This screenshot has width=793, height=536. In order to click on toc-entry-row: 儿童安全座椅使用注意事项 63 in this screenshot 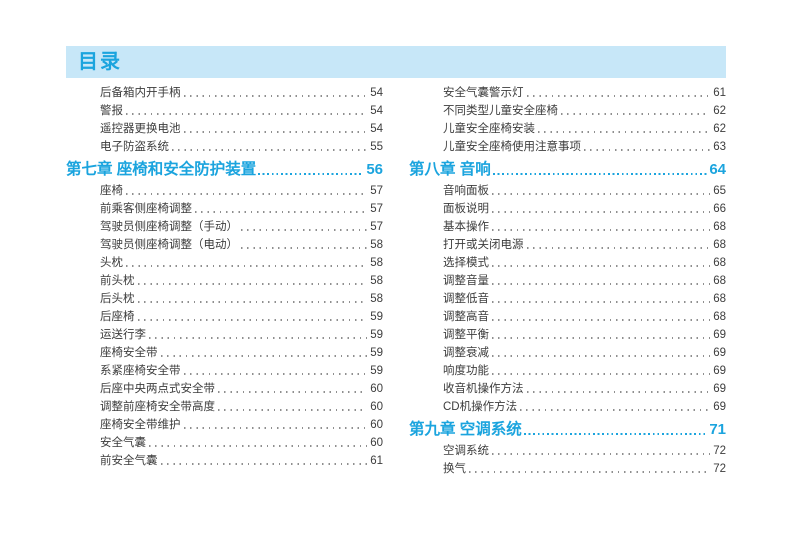, I will do `click(567, 147)`.